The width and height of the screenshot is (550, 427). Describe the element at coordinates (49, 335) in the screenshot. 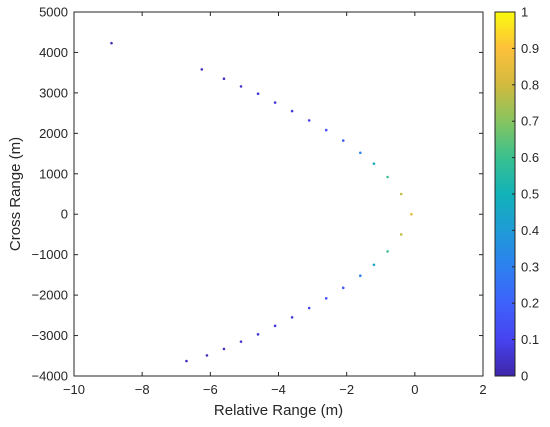

I see `y-tick-label: −3000` at that location.